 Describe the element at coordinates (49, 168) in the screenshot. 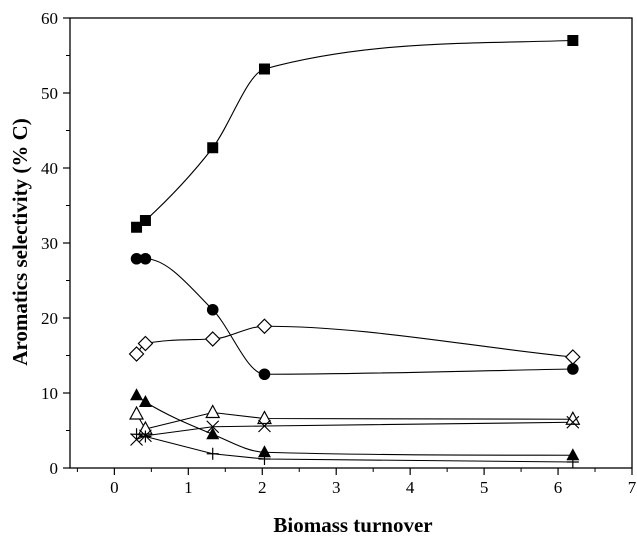

I see `y-tick-label: 40` at that location.